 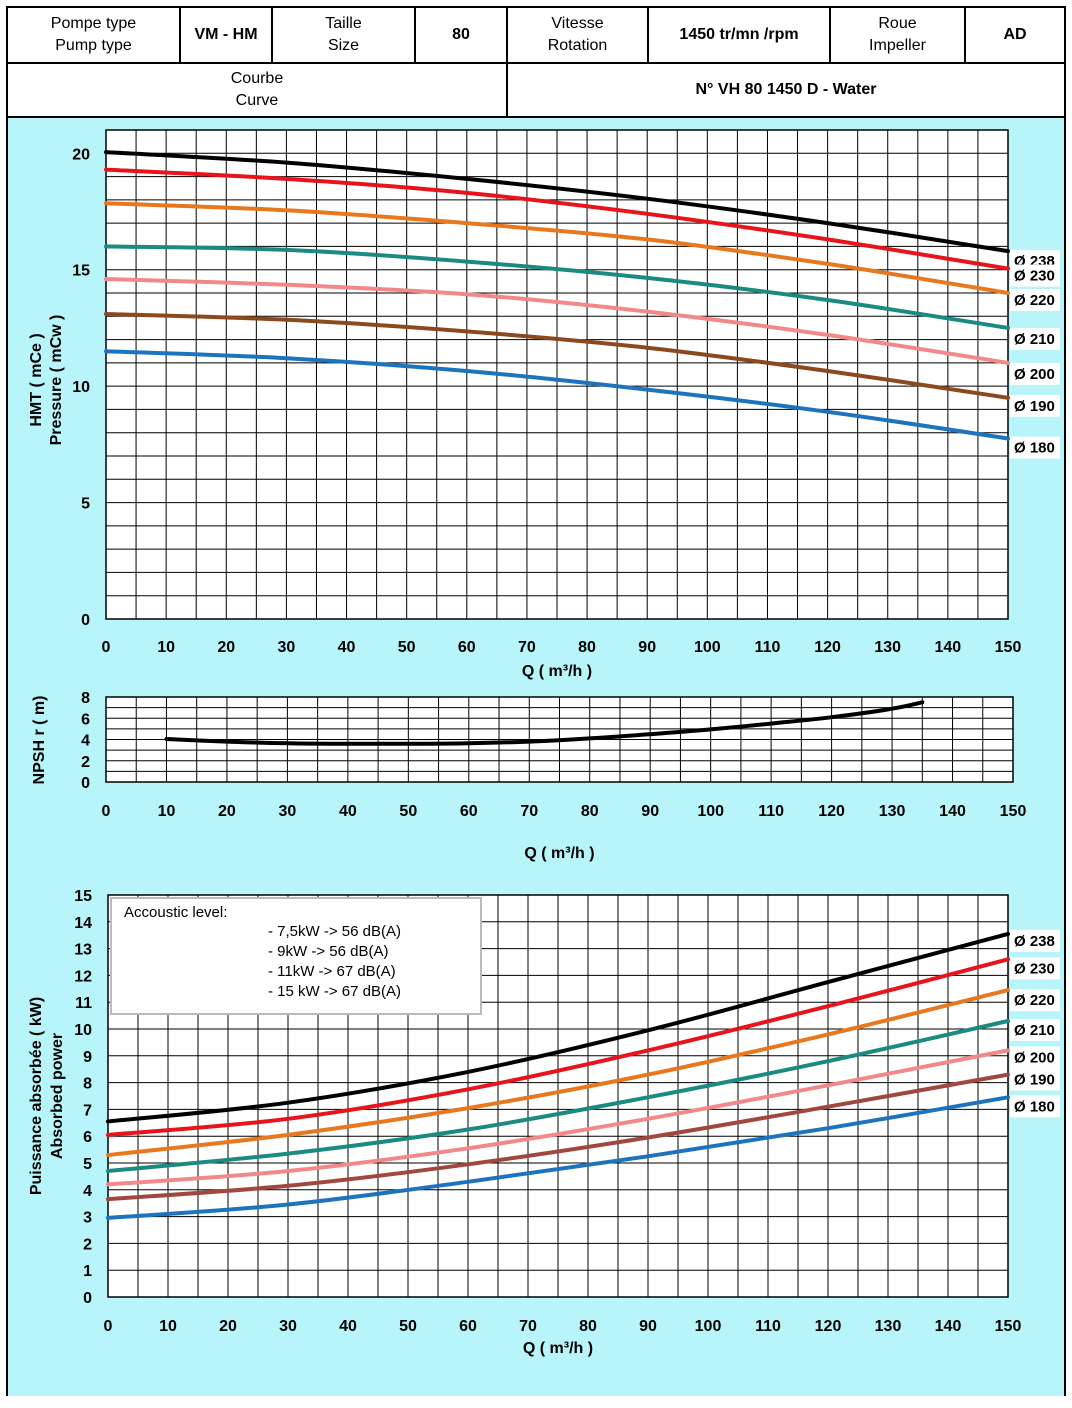 I want to click on hmt-series-label: Ø 190, so click(x=1034, y=406).